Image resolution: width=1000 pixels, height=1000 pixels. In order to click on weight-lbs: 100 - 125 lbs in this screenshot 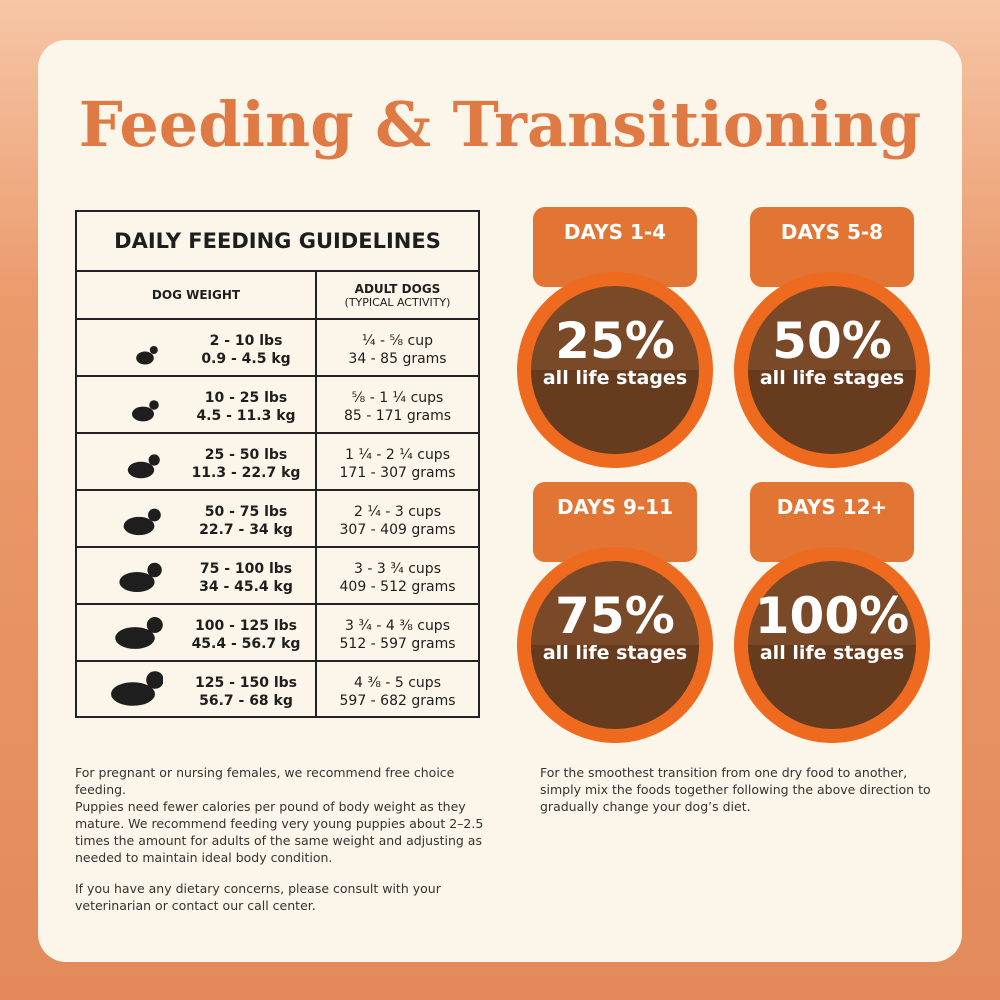, I will do `click(246, 626)`.